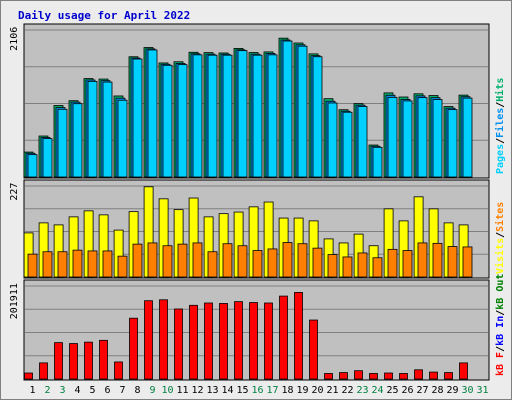 The height and width of the screenshot is (400, 512). Describe the element at coordinates (14, 39) in the screenshot. I see `panel-hits-ymax-label: 2106` at that location.